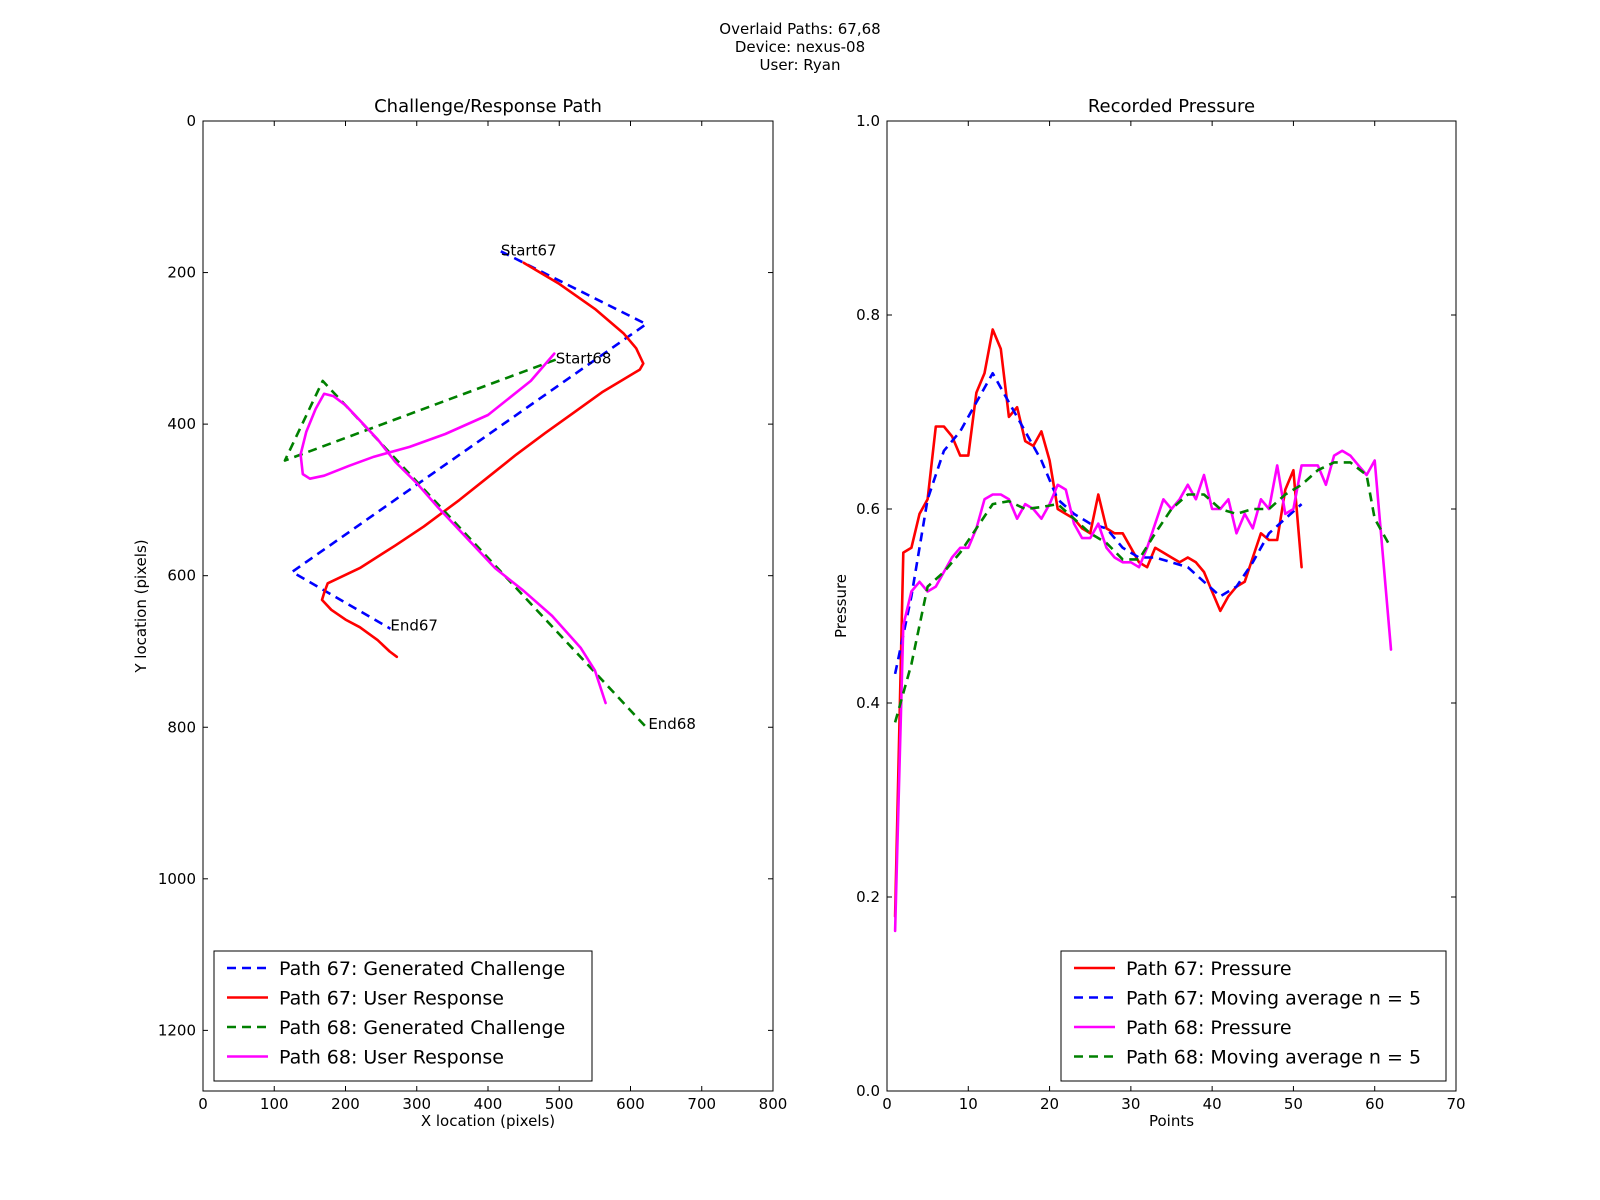  I want to click on suptitle-line-paths: Overlaid Paths: 67,68, so click(800, 29).